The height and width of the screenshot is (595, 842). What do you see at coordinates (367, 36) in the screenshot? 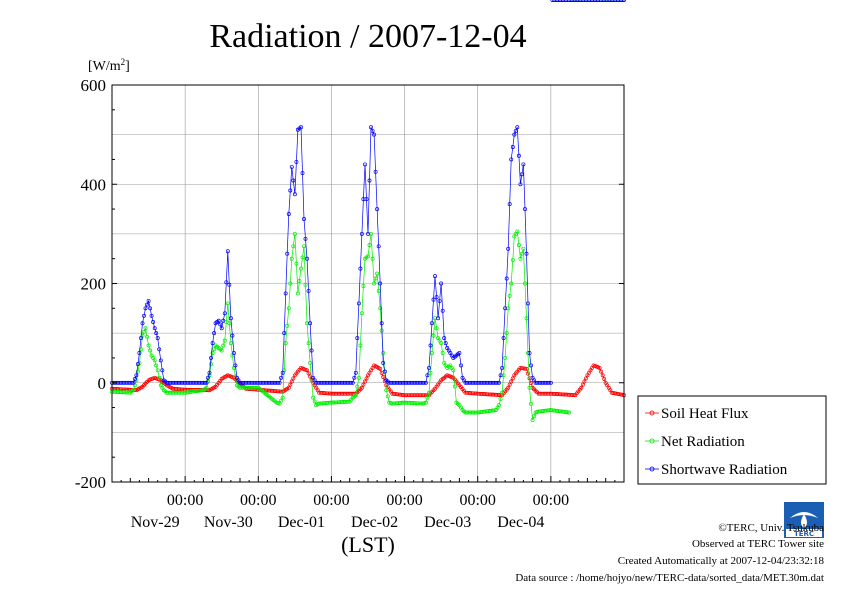
I see `chart-title: Radiation / 2007-12-04` at bounding box center [367, 36].